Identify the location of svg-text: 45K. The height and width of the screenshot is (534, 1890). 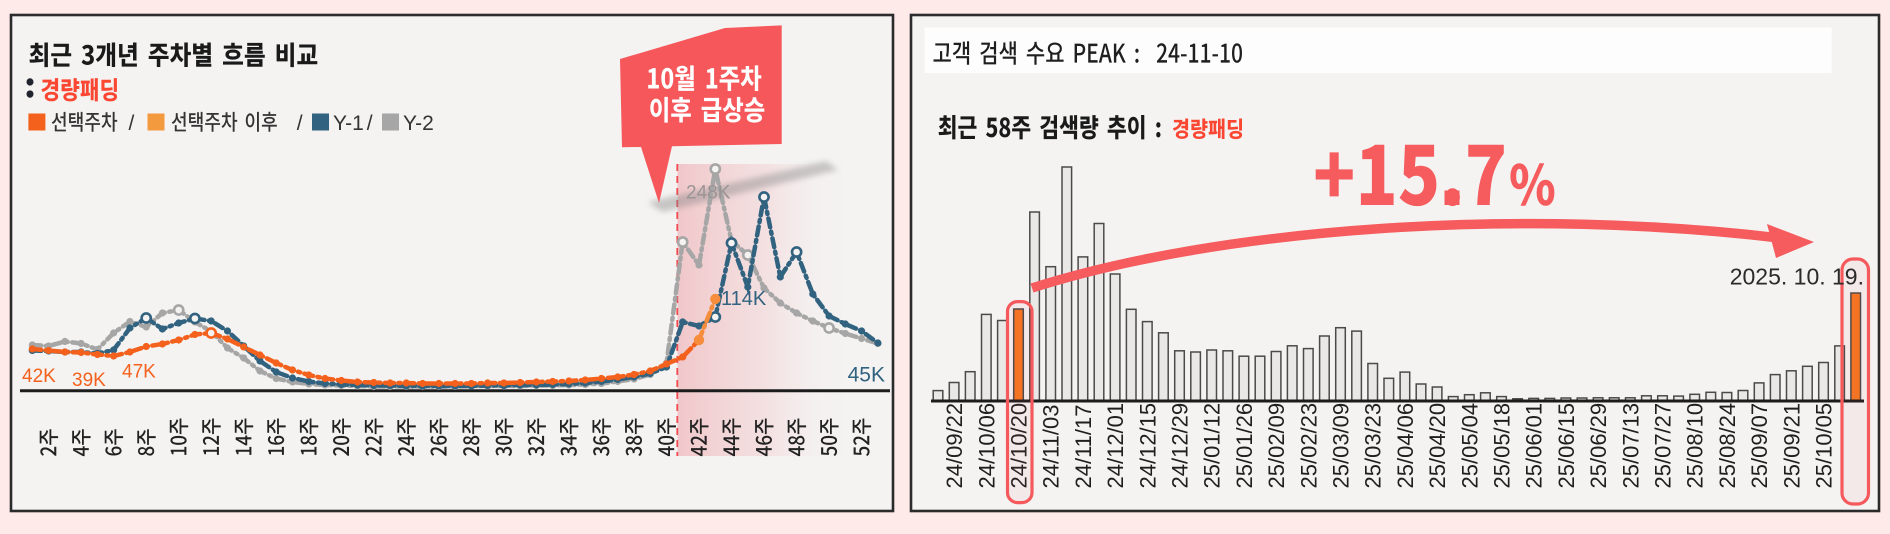
(866, 375).